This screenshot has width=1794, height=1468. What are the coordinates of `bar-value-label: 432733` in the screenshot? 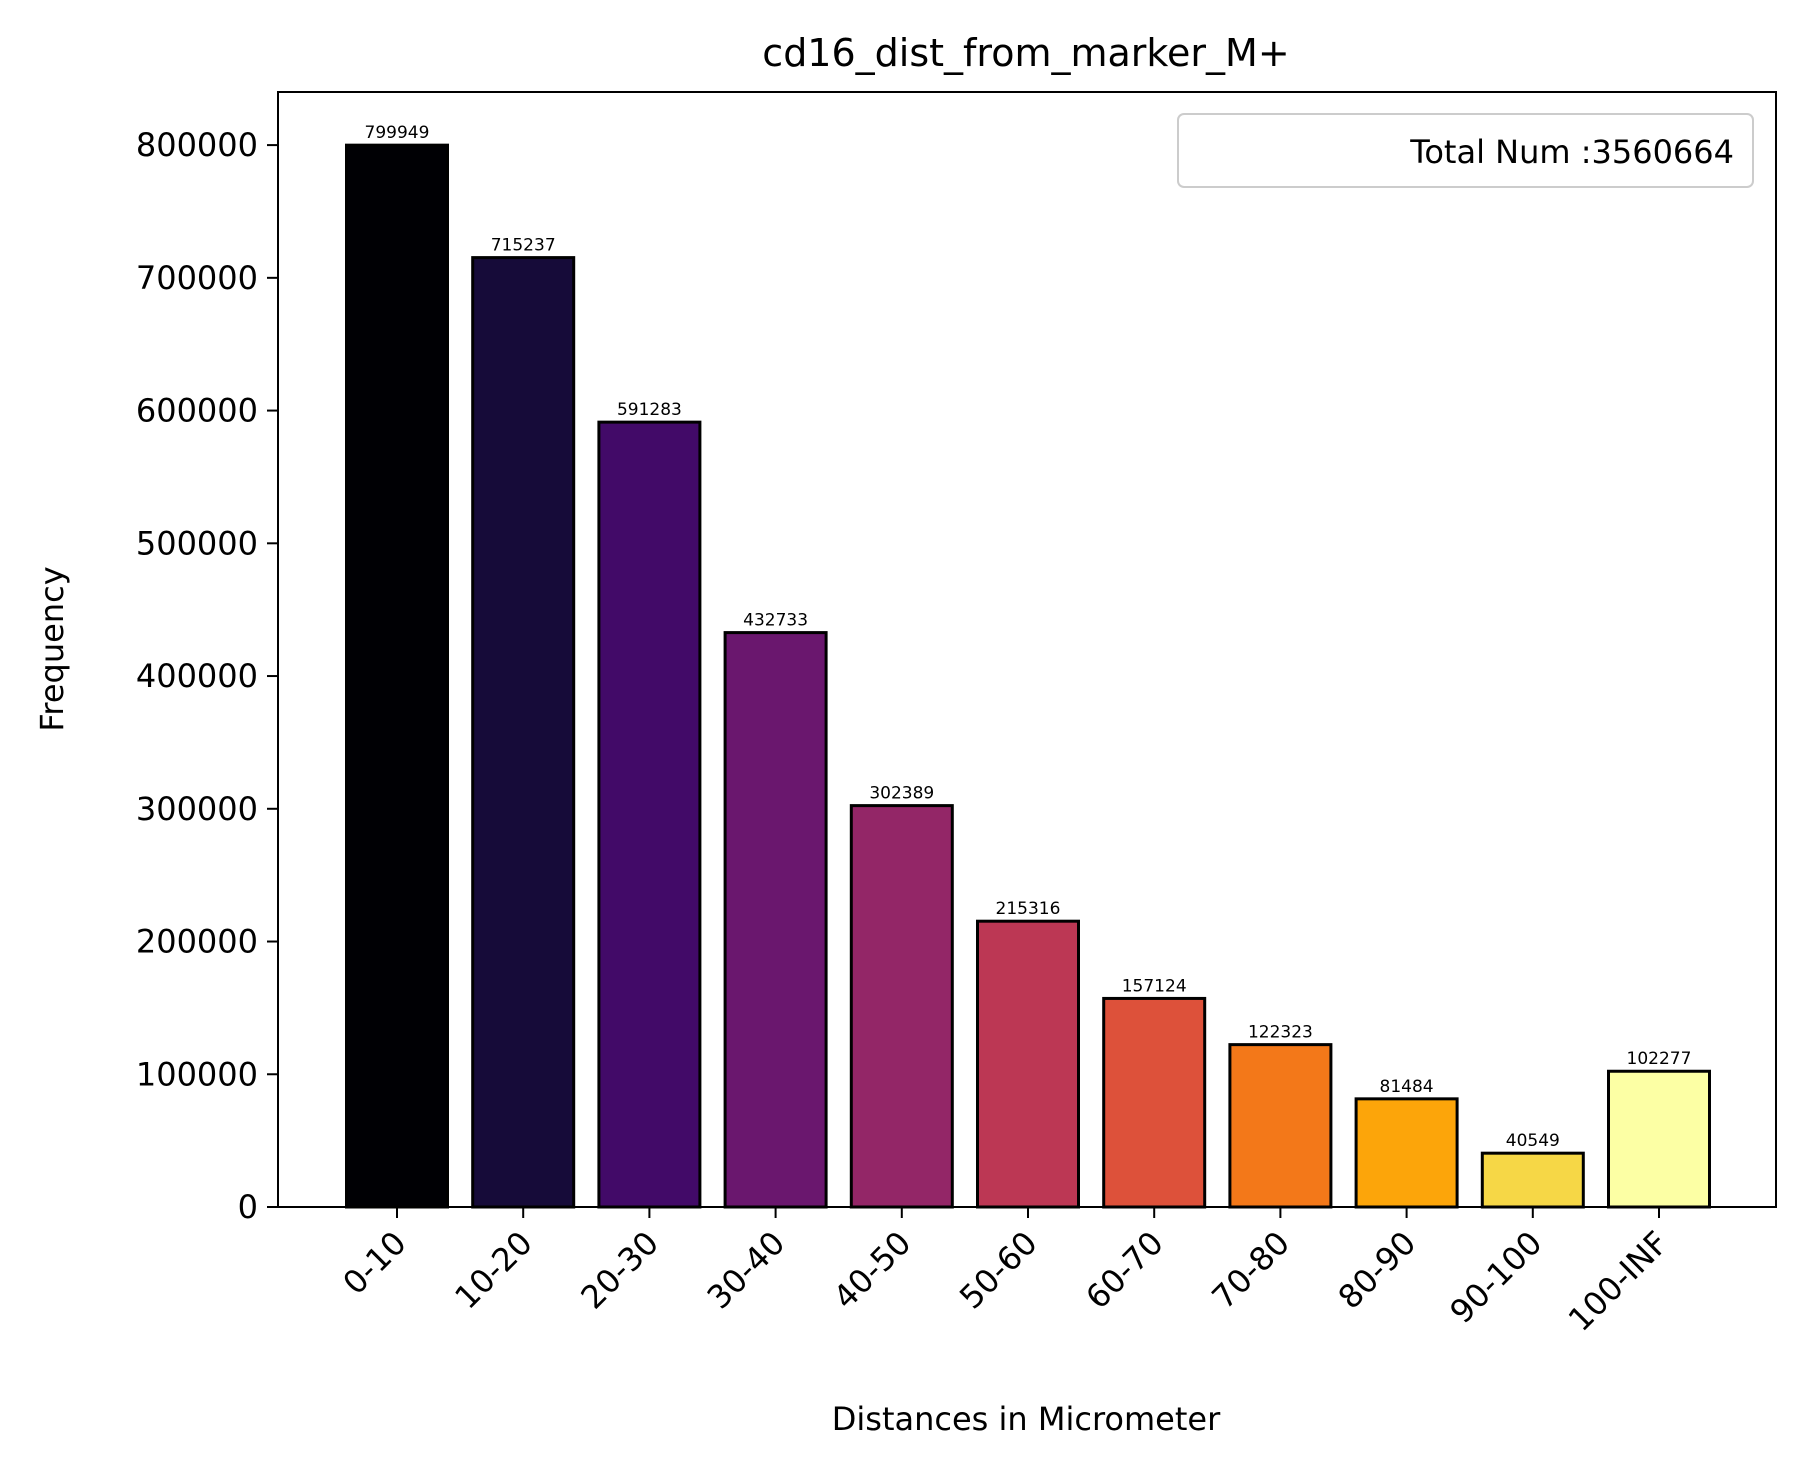 It's located at (775, 621).